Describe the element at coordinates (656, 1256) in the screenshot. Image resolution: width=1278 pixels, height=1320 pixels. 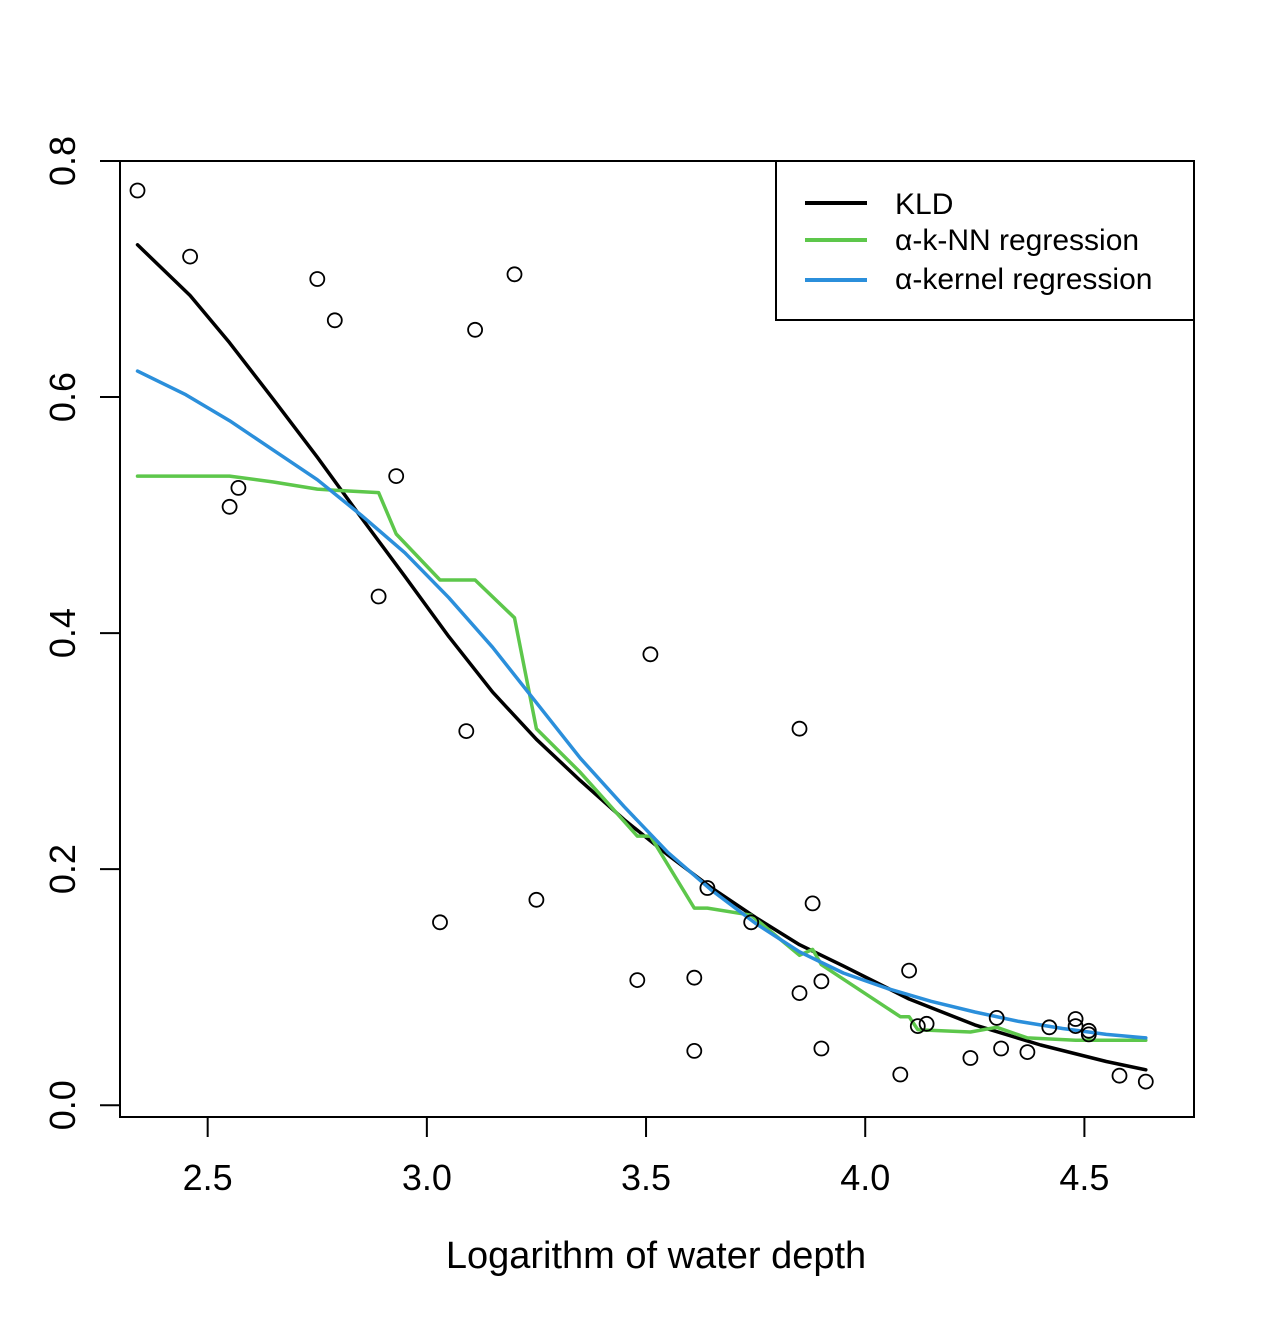
I see `x-axis-title: Logarithm of water depth` at that location.